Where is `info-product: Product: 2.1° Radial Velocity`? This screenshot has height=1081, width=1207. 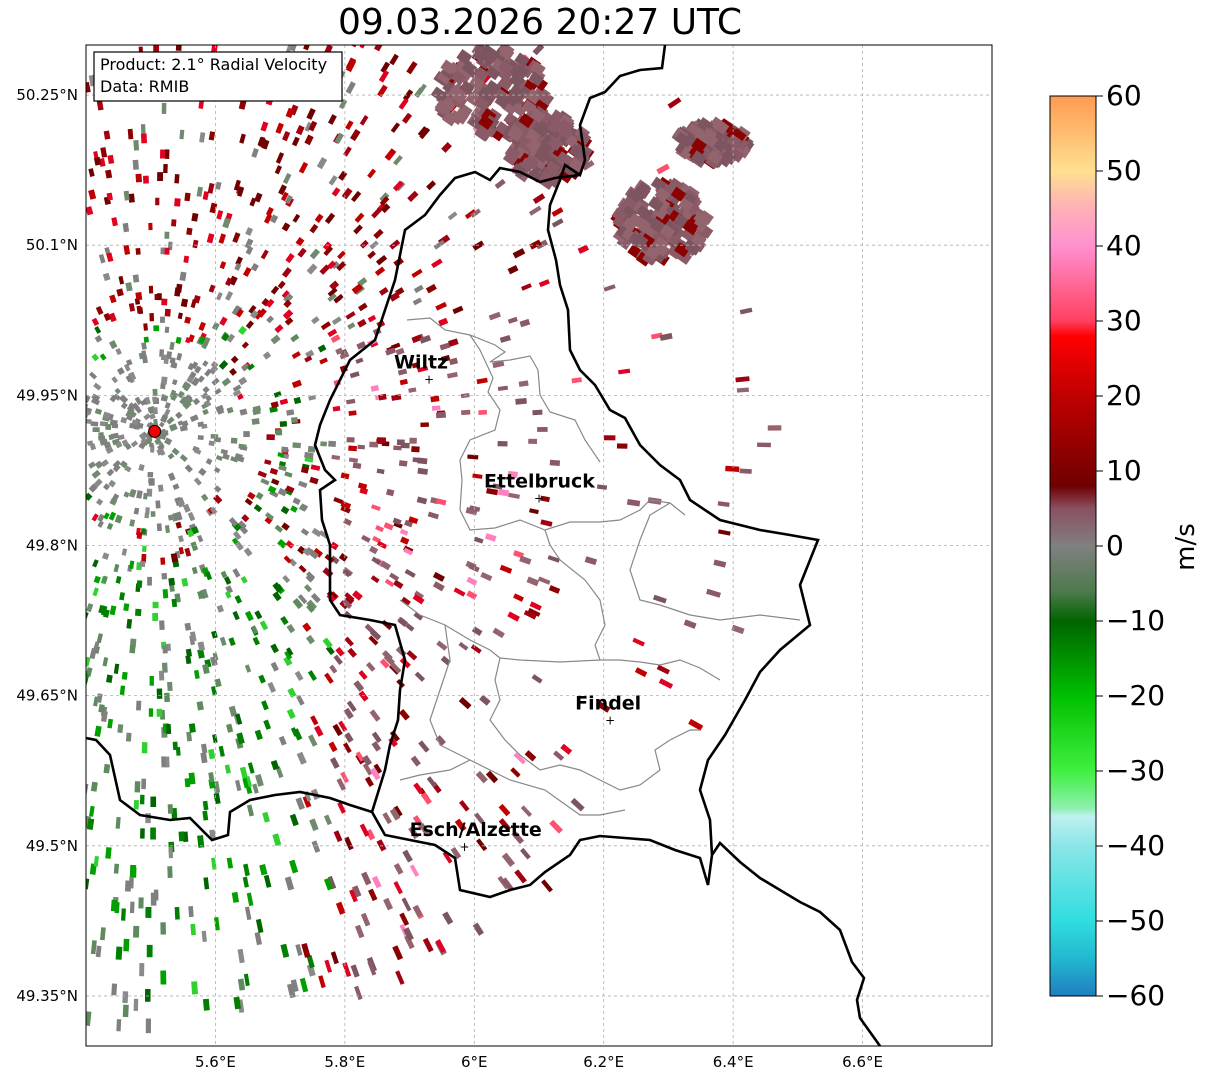 info-product: Product: 2.1° Radial Velocity is located at coordinates (213, 64).